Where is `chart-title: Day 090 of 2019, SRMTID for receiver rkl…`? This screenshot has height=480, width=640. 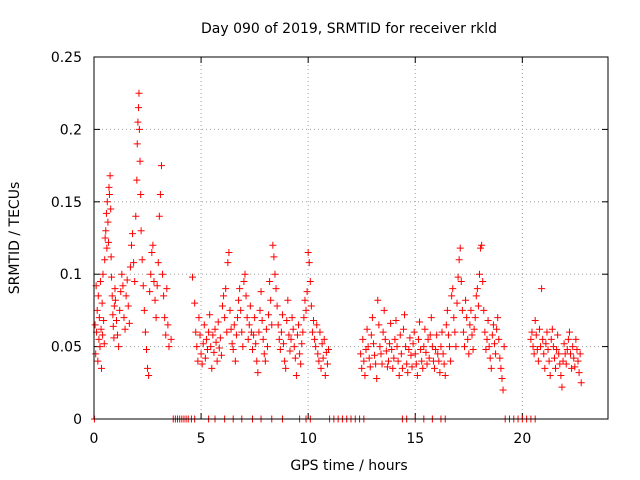
chart-title: Day 090 of 2019, SRMTID for receiver rkl… is located at coordinates (349, 29).